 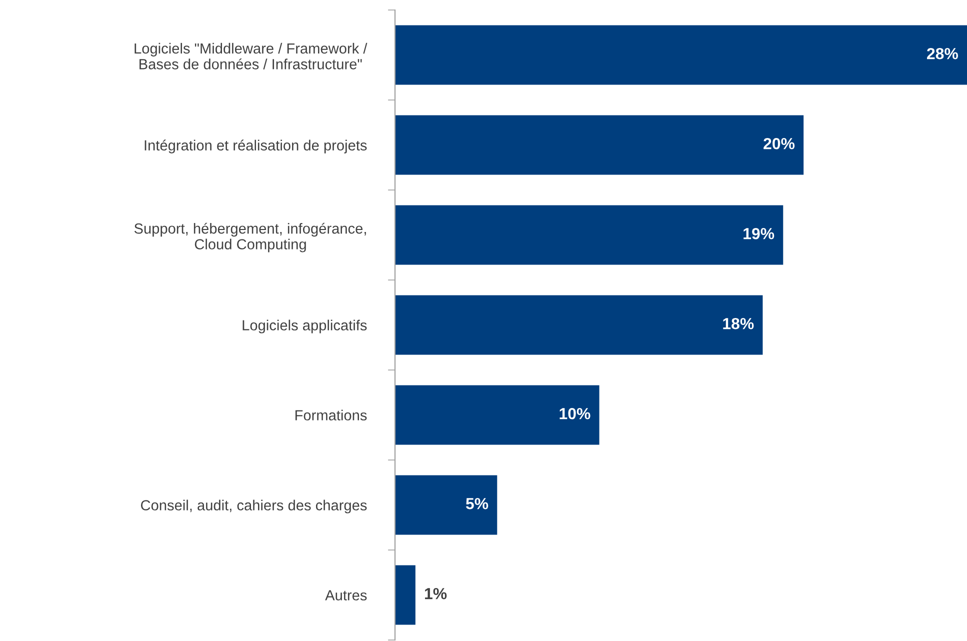 What do you see at coordinates (331, 415) in the screenshot?
I see `y-tick-label: Formations` at bounding box center [331, 415].